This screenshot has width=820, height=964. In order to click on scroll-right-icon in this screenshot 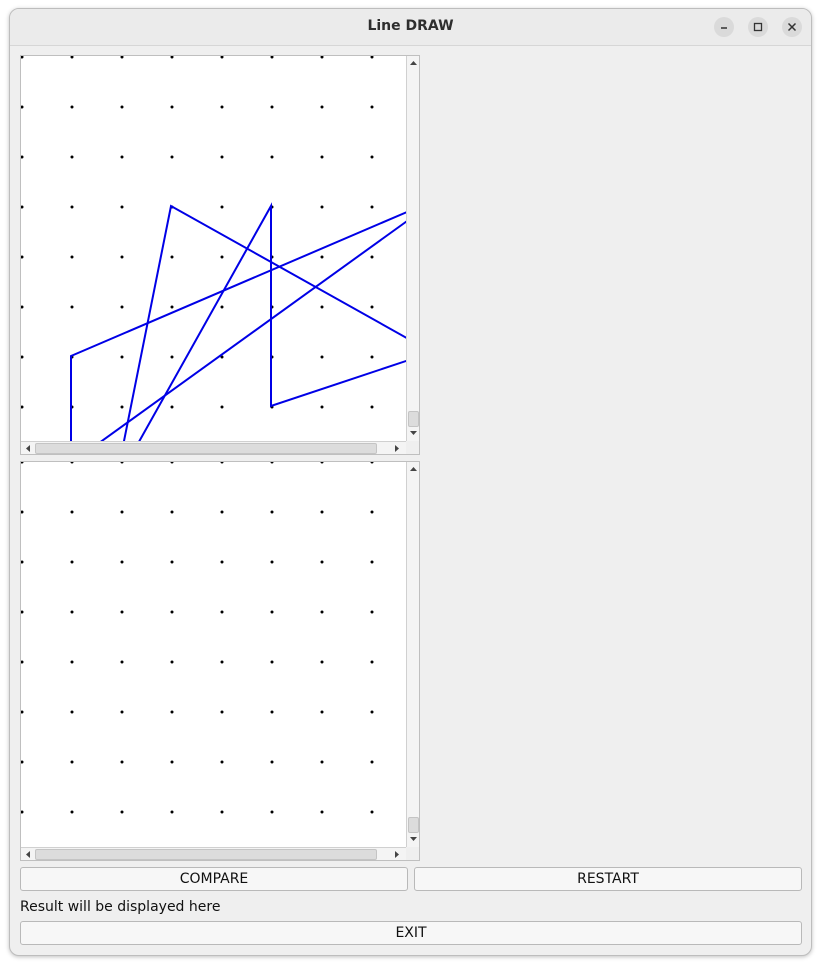, I will do `click(397, 854)`.